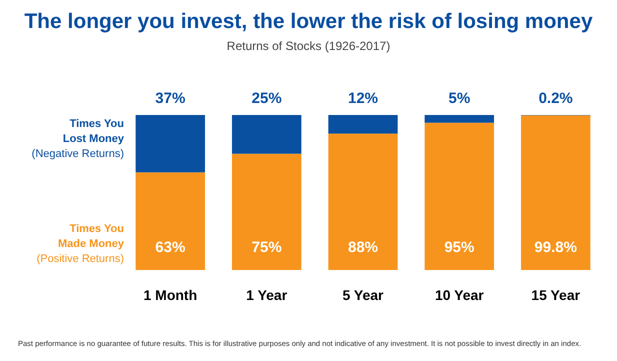  Describe the element at coordinates (80, 244) in the screenshot. I see `series-label: Times You Made Money (Positive Returns)` at that location.